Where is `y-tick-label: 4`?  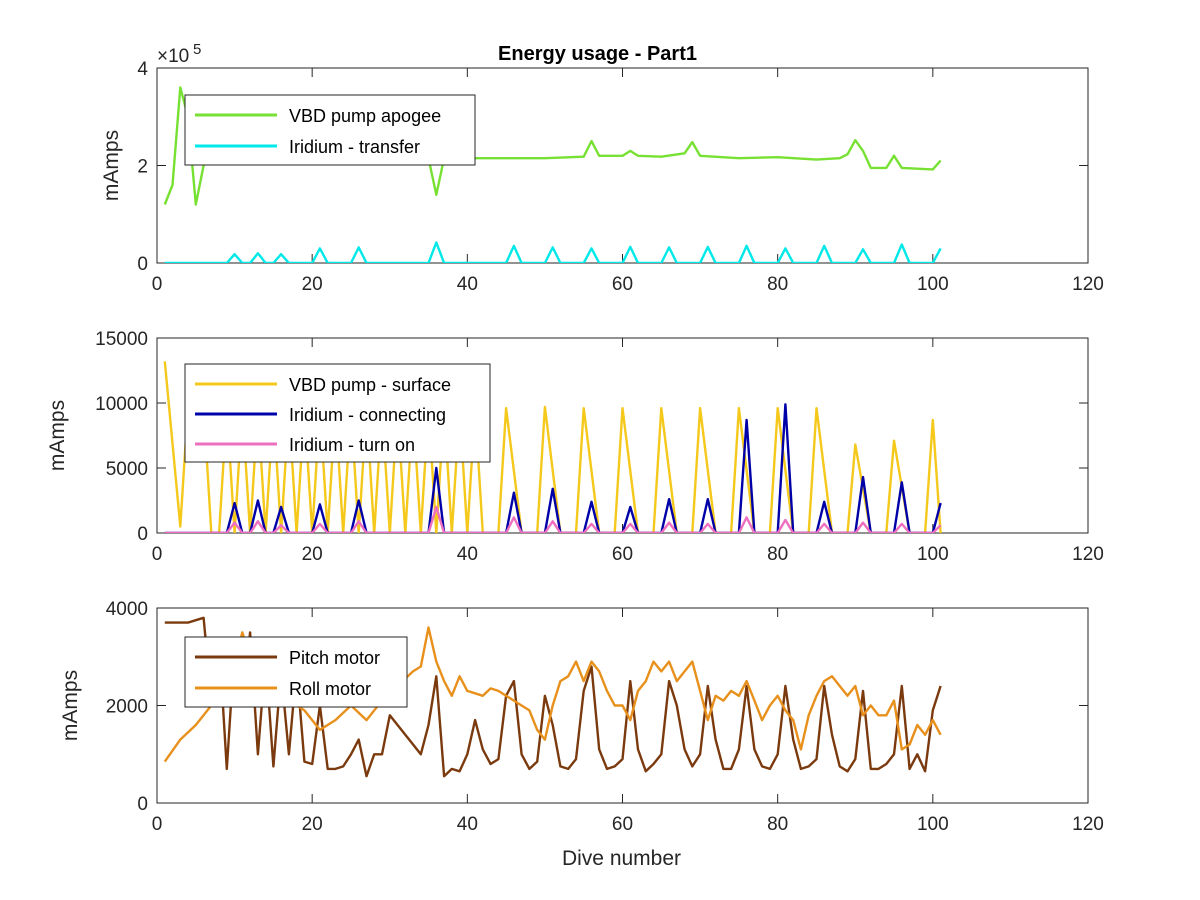
y-tick-label: 4 is located at coordinates (142, 69).